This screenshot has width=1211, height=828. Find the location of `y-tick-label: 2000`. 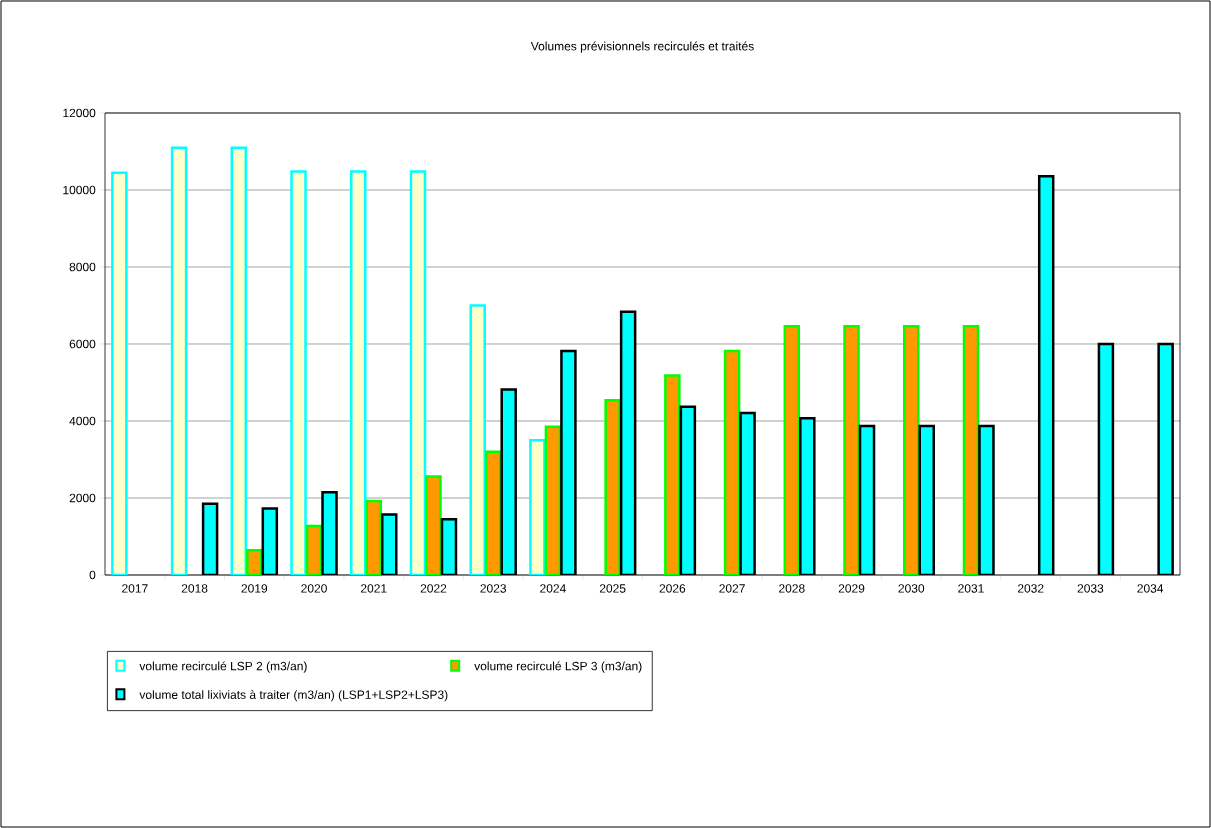

y-tick-label: 2000 is located at coordinates (82, 498).